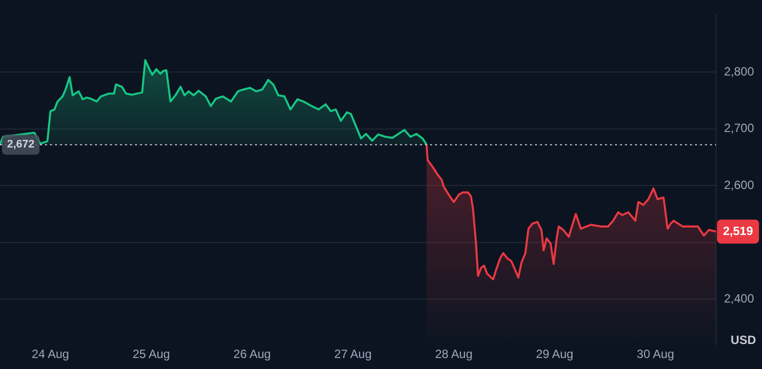  I want to click on x-tick-label: 24 Aug, so click(51, 354).